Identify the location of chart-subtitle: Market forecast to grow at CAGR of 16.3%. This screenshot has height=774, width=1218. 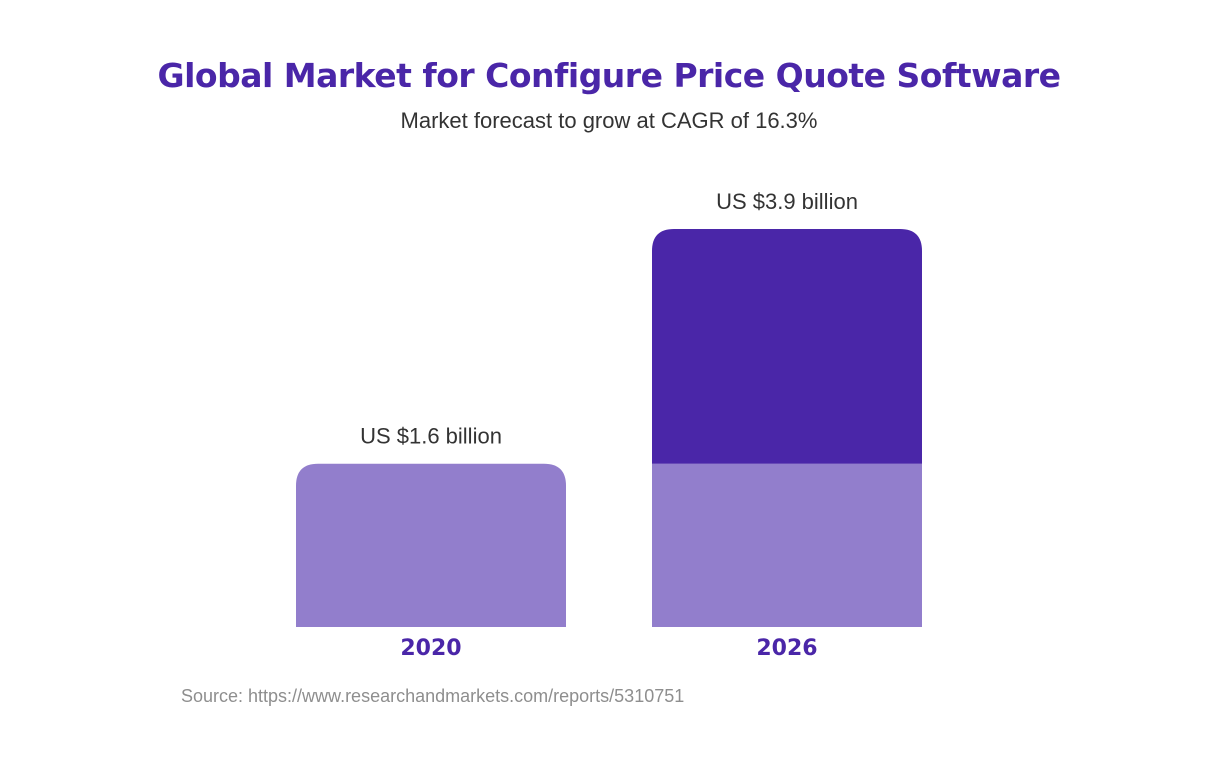
(609, 120).